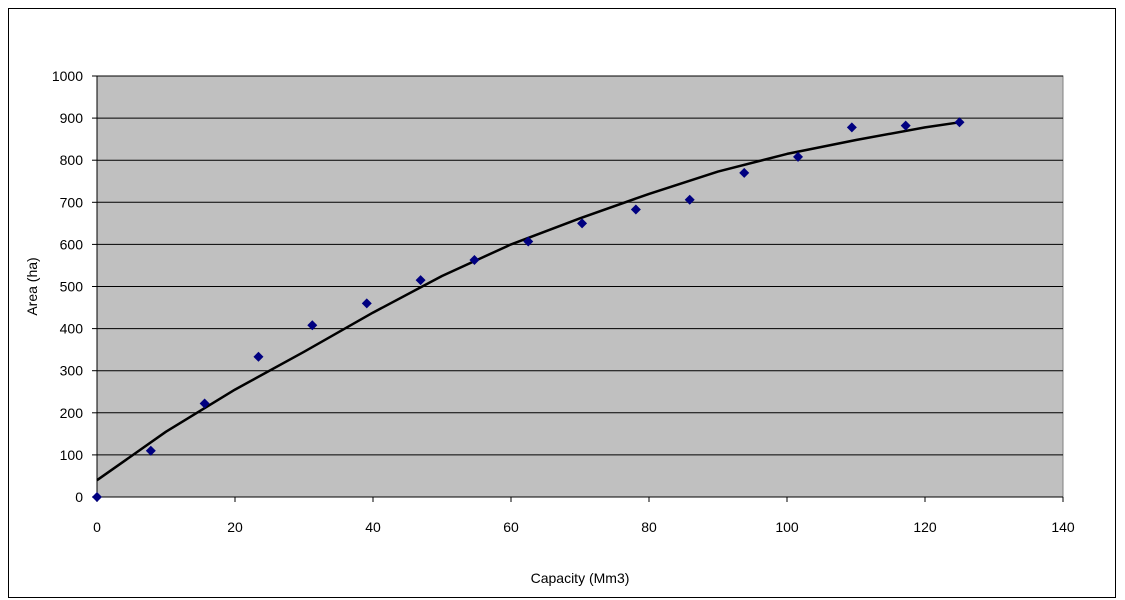 This screenshot has width=1125, height=600. I want to click on x-tick-labels: 0 20 40 60 80 100 120 140, so click(584, 527).